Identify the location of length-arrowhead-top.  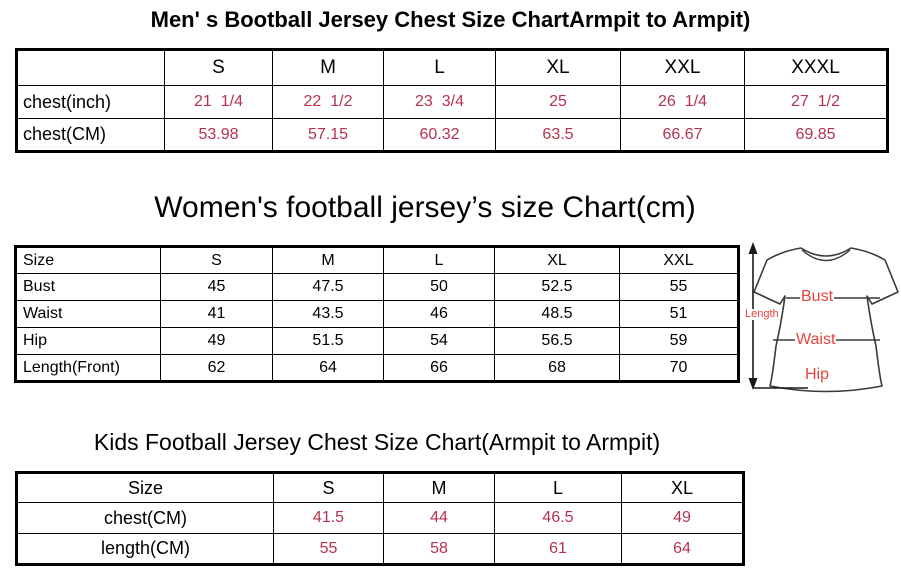
(753, 248).